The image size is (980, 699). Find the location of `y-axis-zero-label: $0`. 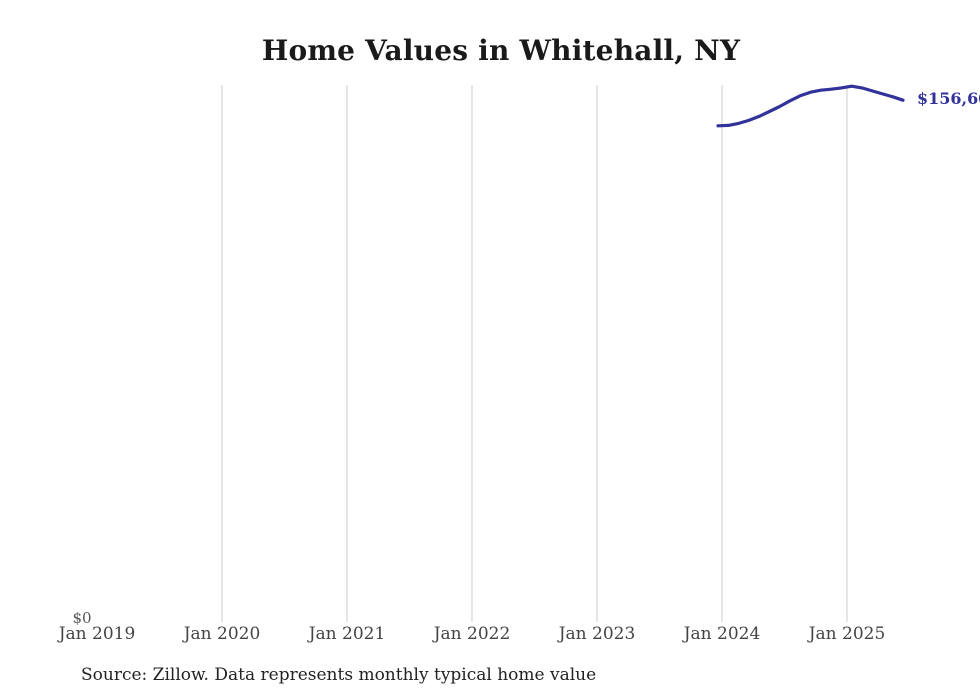

y-axis-zero-label: $0 is located at coordinates (82, 618).